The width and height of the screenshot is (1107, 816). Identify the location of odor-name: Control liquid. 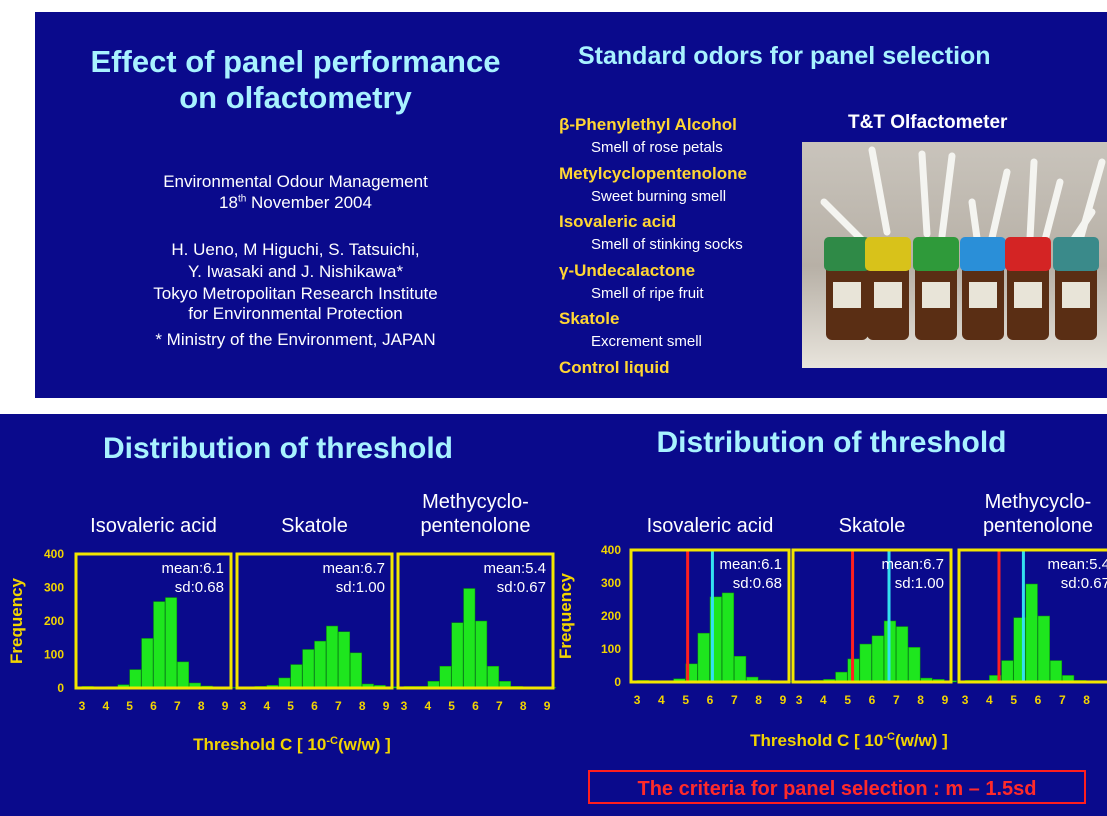
(614, 367).